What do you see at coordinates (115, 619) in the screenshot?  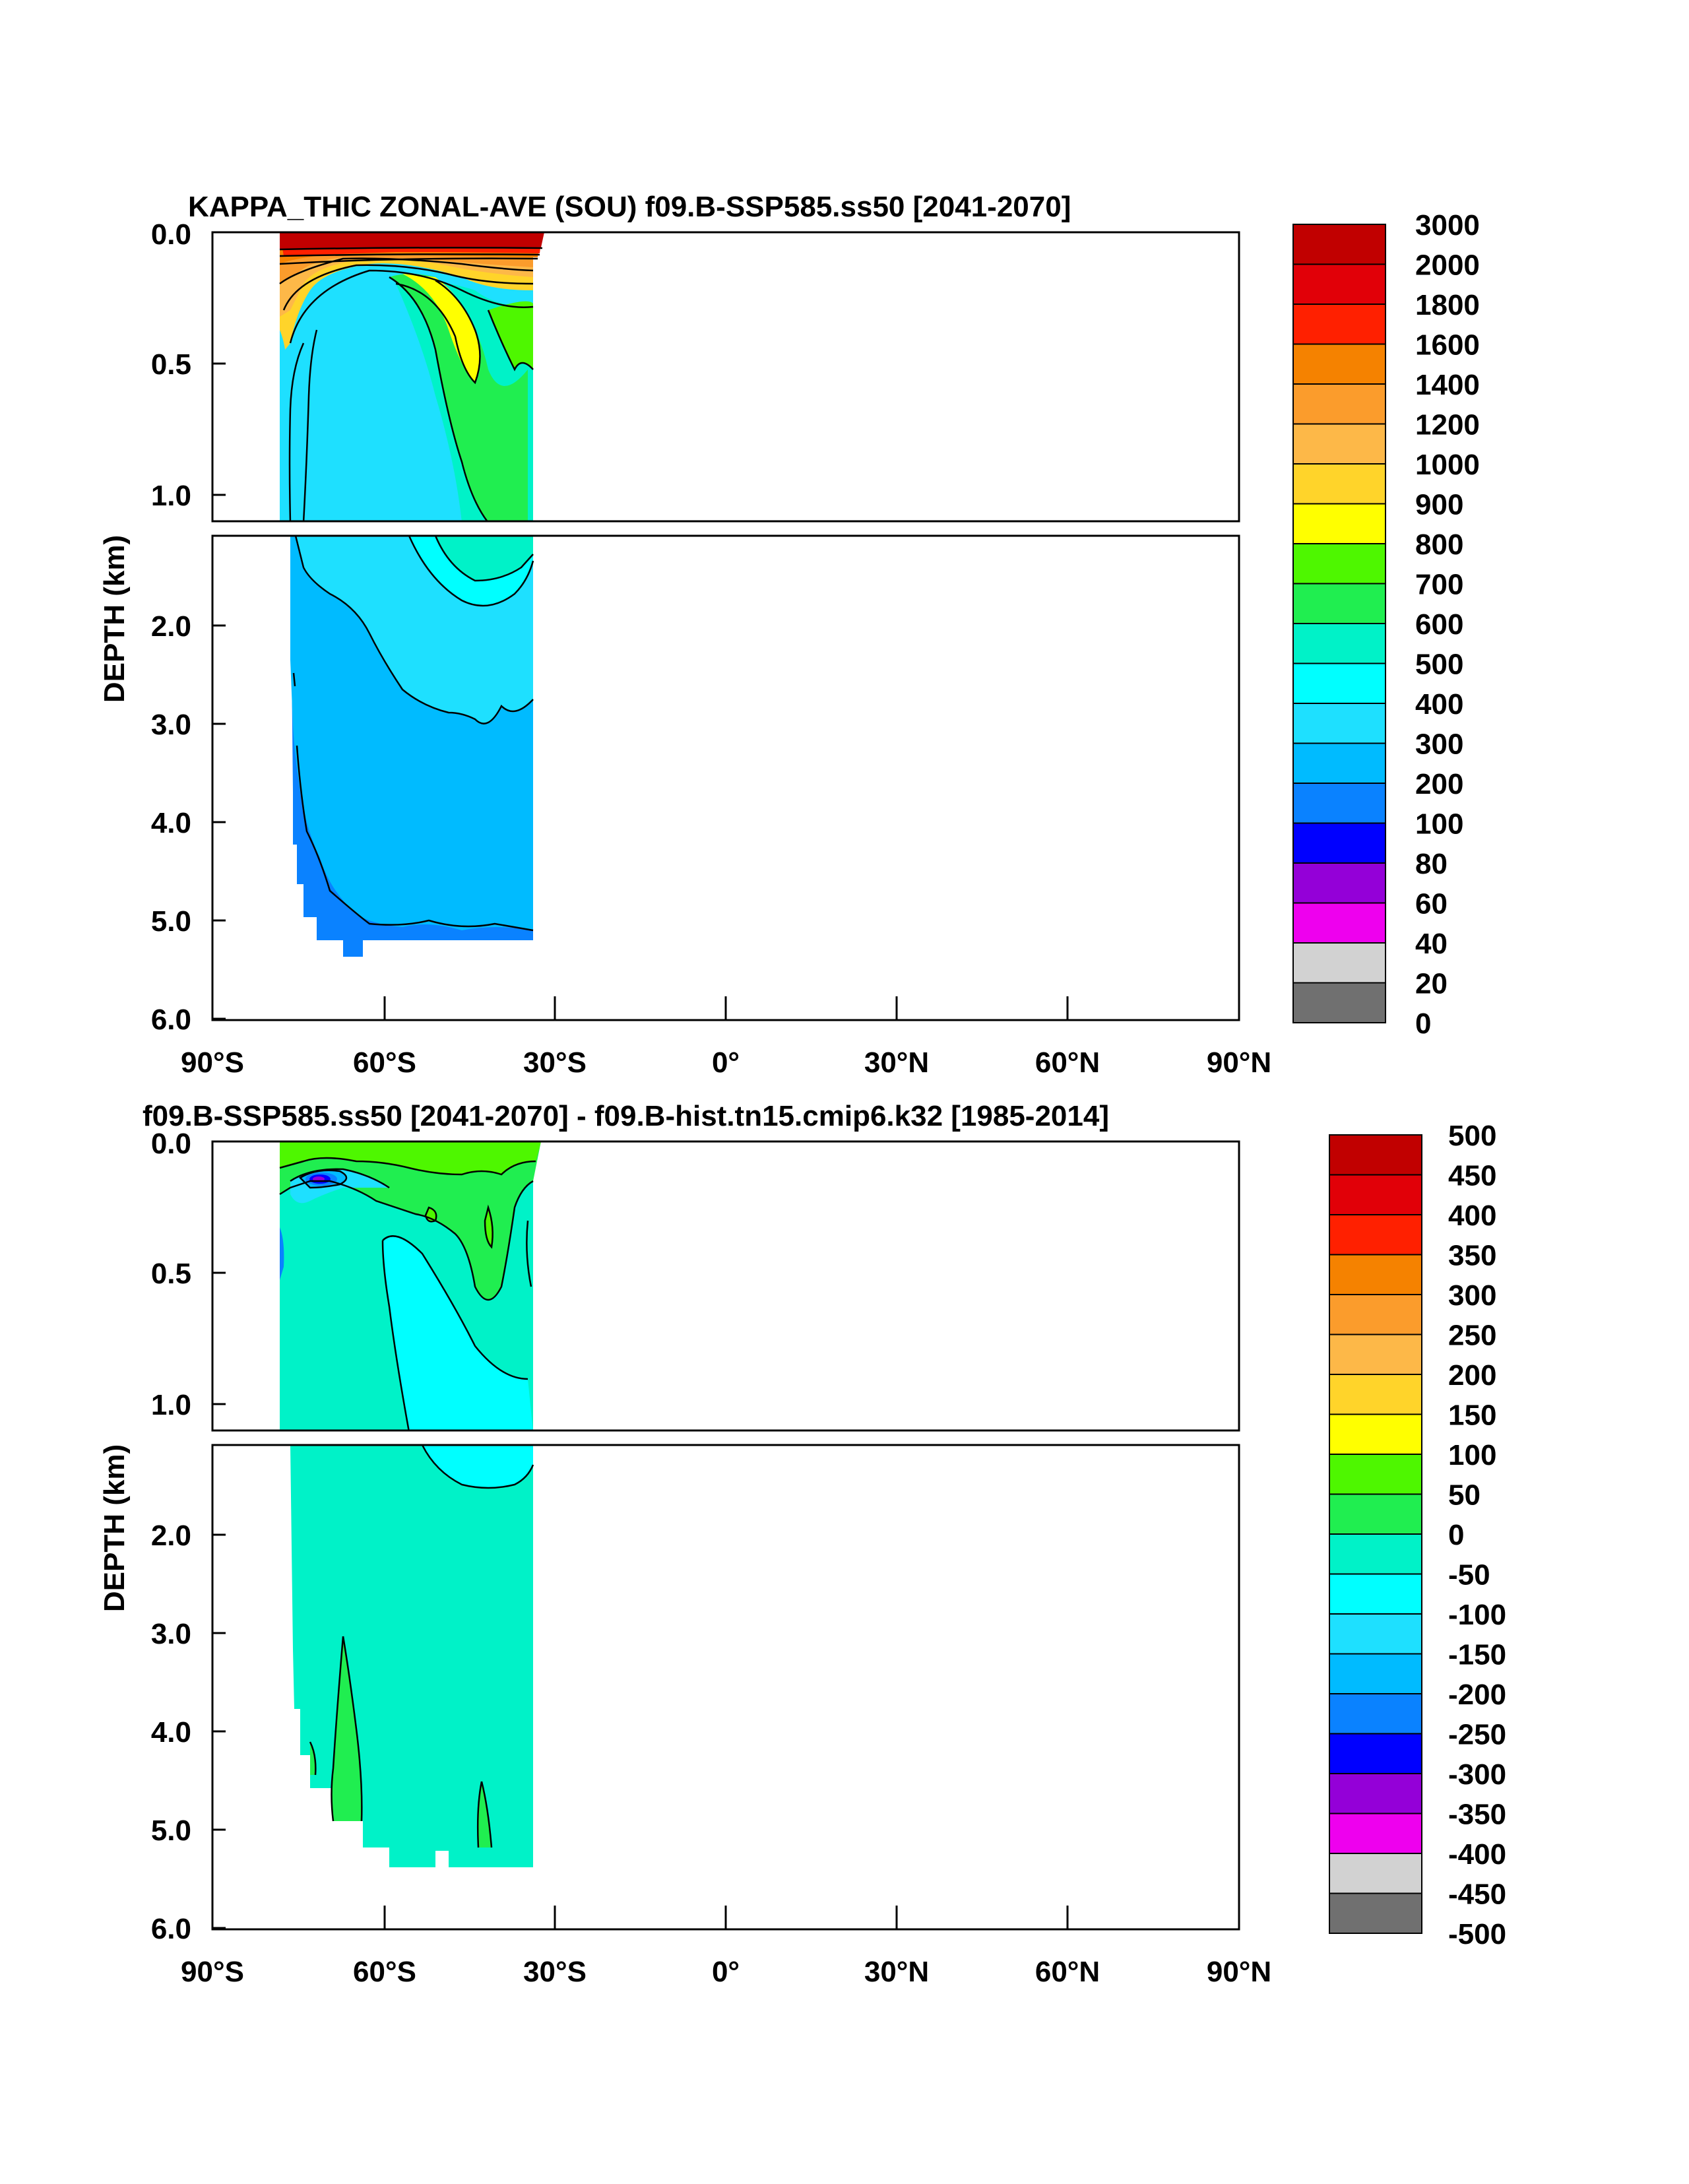 I see `plot-1-y-axis-label: DEPTH (km)` at bounding box center [115, 619].